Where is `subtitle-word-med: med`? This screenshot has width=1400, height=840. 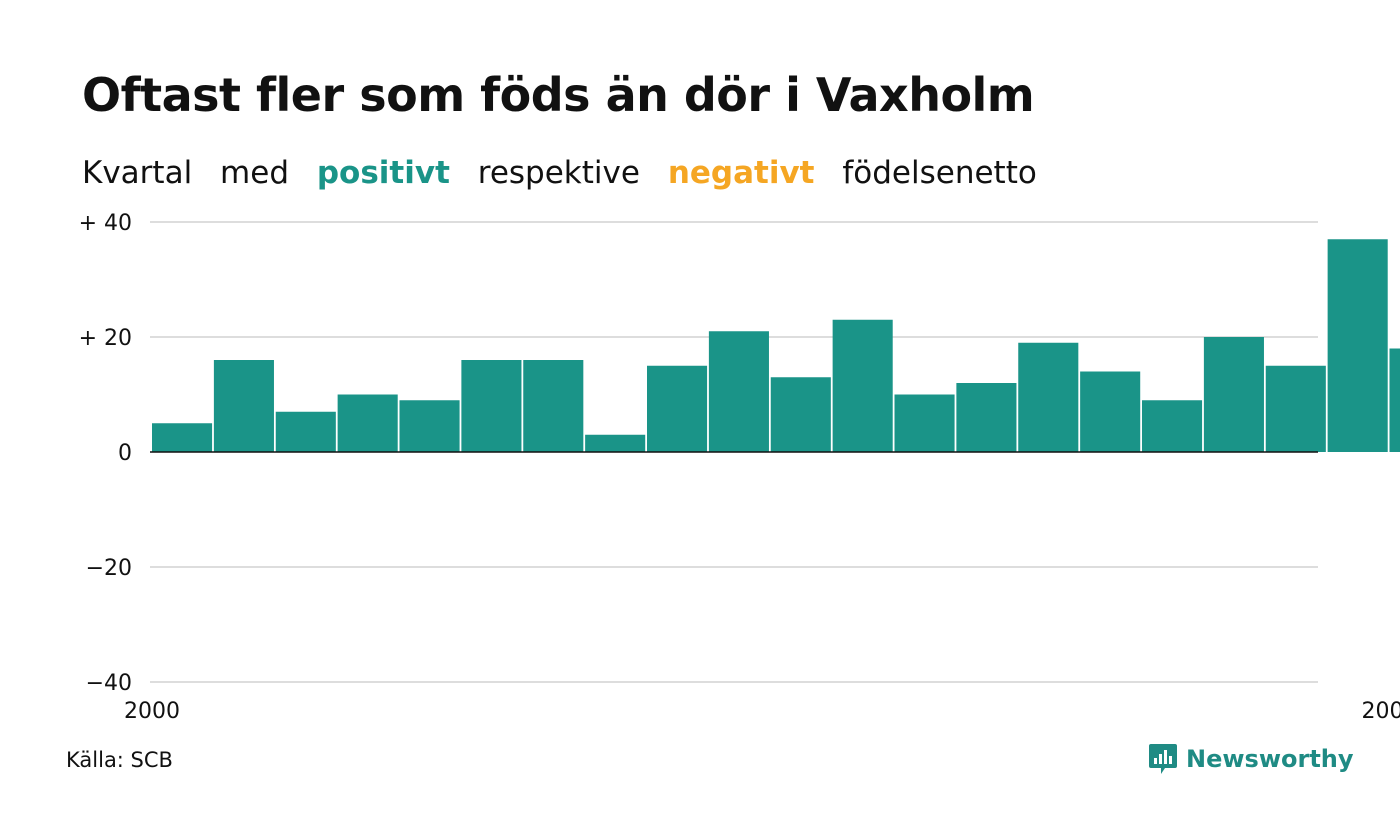
subtitle-word-med: med is located at coordinates (254, 173).